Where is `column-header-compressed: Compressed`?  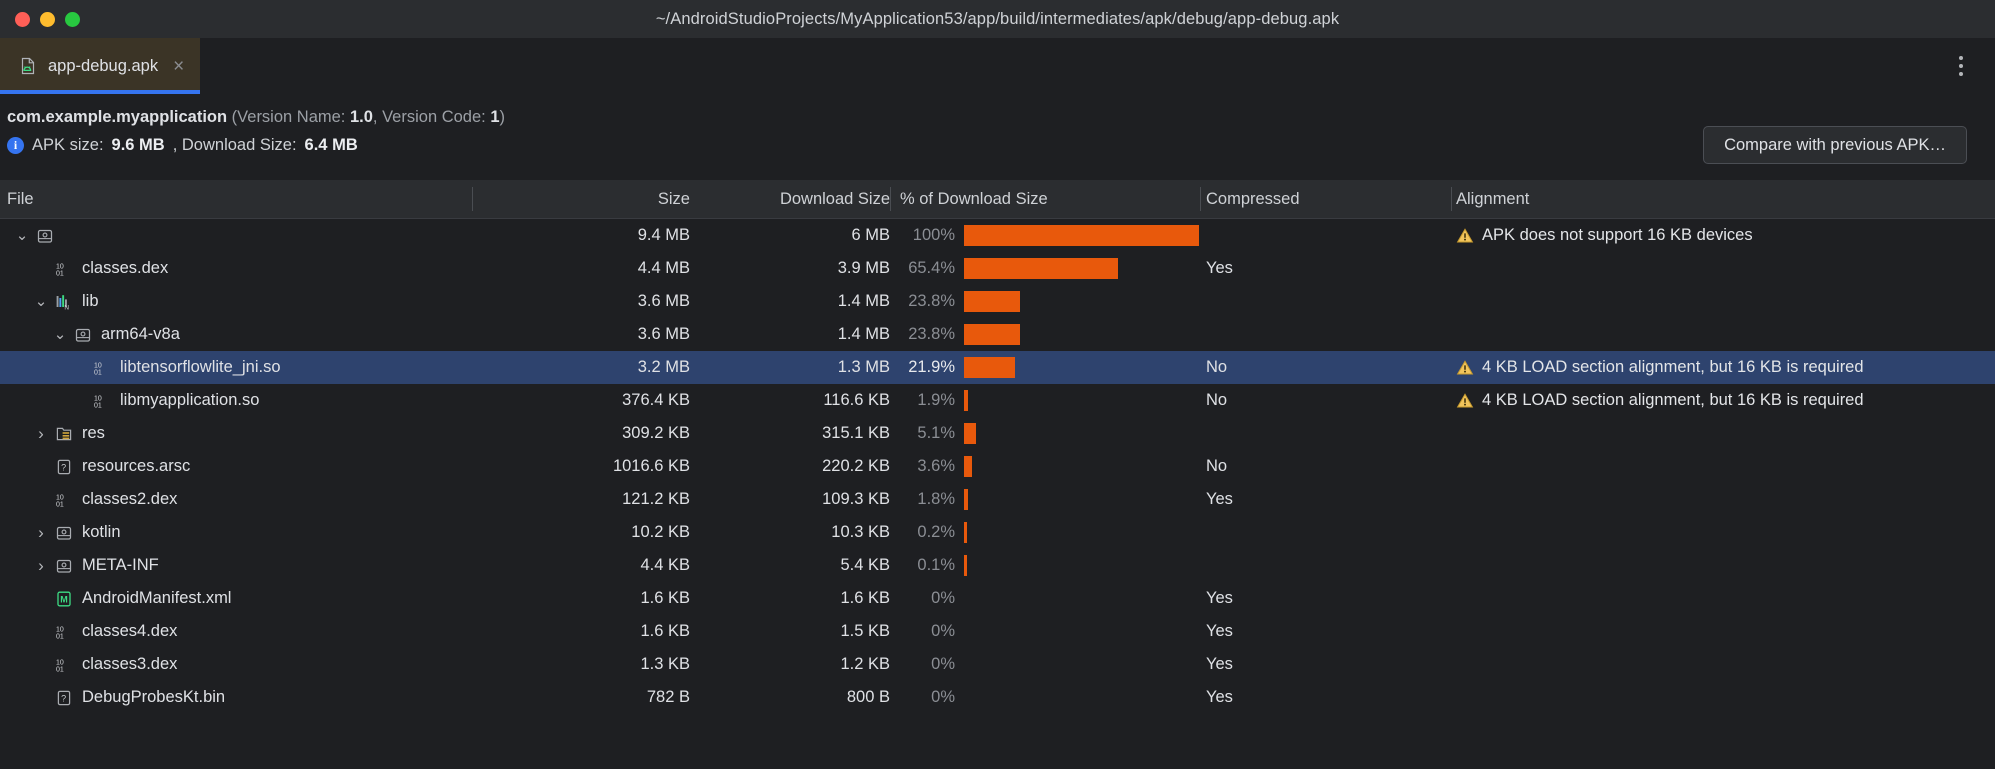
column-header-compressed: Compressed is located at coordinates (1253, 198).